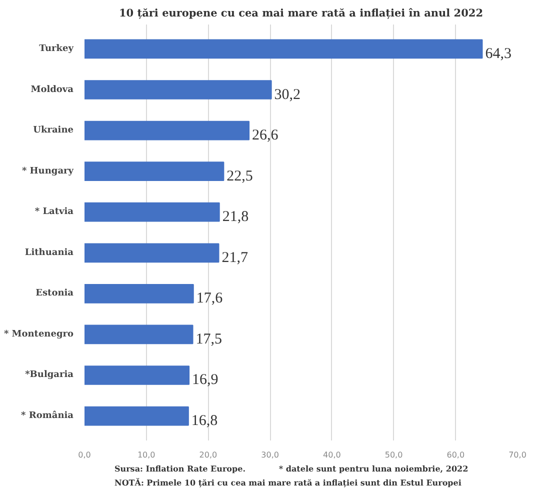 Image resolution: width=535 pixels, height=488 pixels. Describe the element at coordinates (84, 455) in the screenshot. I see `x-tick-label: 0,0` at that location.